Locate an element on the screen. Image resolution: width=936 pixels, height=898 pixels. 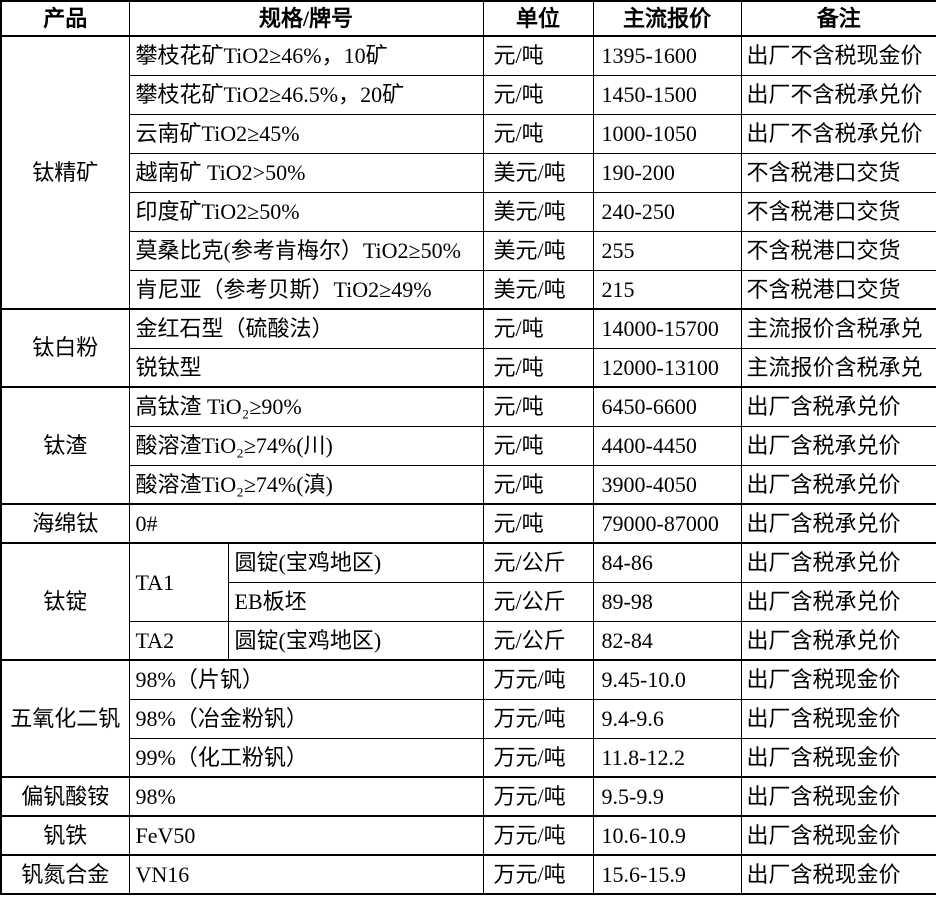
price-cell: 4400-4450 is located at coordinates (667, 445).